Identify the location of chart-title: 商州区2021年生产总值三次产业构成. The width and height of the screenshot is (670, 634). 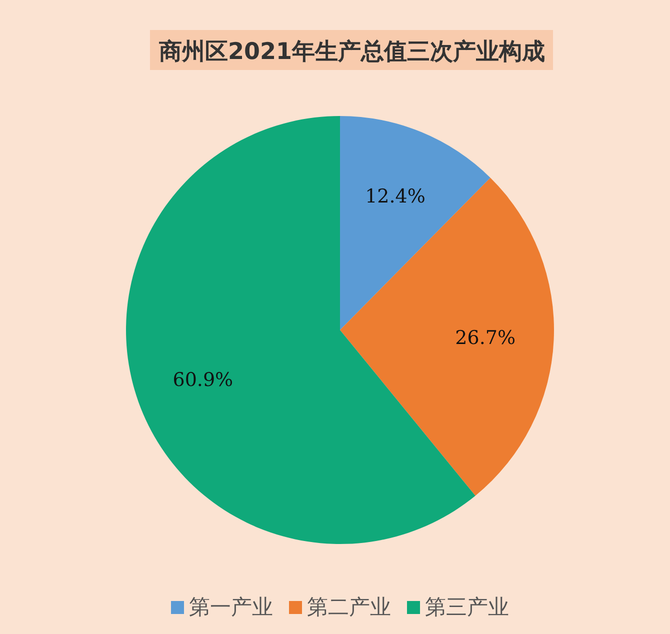
(352, 51).